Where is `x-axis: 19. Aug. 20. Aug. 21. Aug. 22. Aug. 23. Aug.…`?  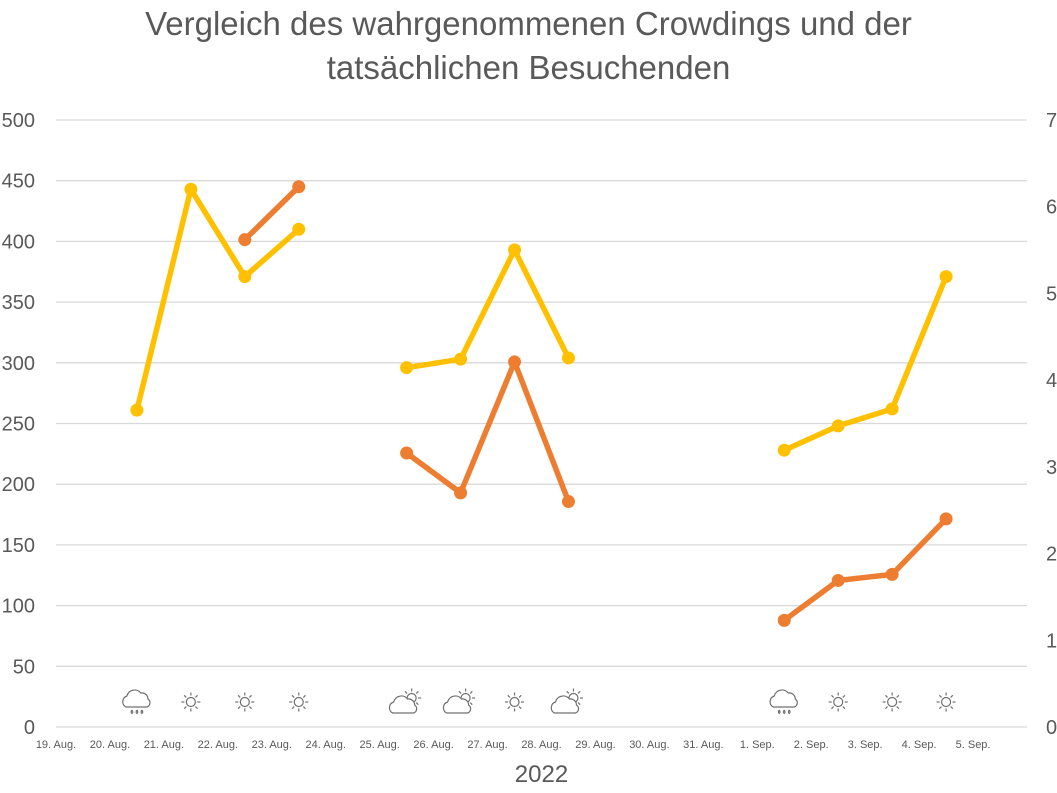
x-axis: 19. Aug. 20. Aug. 21. Aug. 22. Aug. 23. Aug.… is located at coordinates (513, 745).